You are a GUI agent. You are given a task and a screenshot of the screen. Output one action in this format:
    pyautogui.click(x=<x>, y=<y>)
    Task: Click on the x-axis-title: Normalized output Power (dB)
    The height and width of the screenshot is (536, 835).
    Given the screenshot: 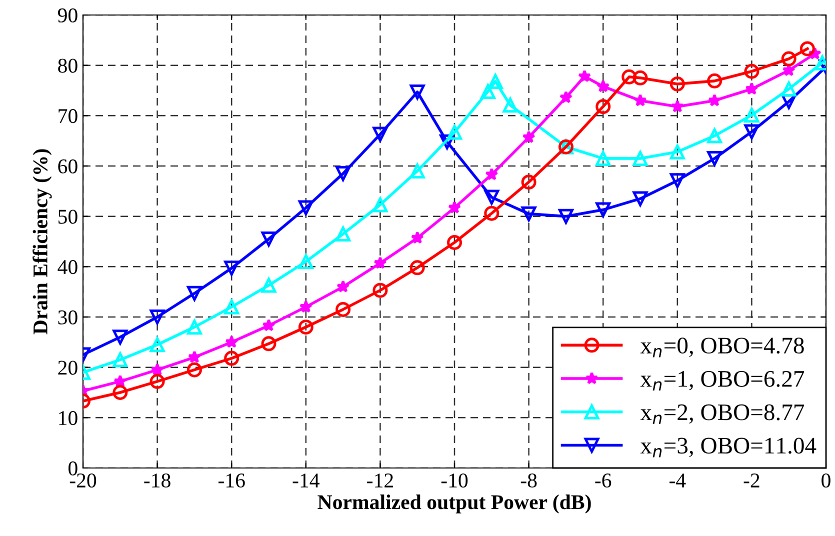 What is the action you would take?
    pyautogui.click(x=454, y=504)
    